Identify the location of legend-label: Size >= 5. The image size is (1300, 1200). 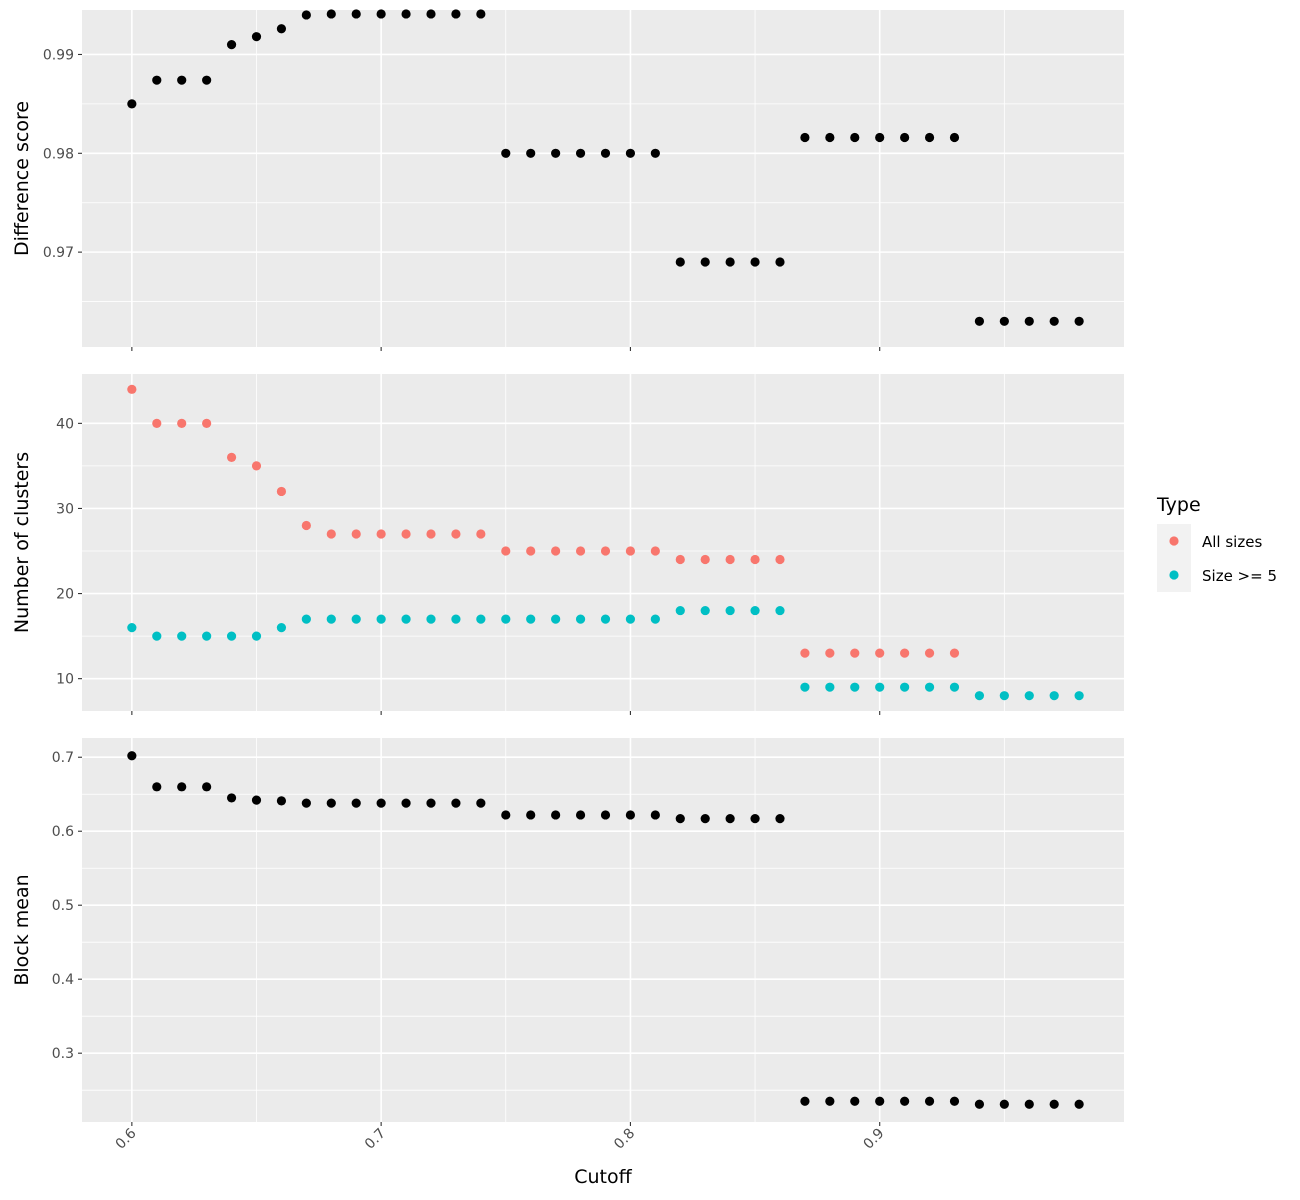
(1239, 576).